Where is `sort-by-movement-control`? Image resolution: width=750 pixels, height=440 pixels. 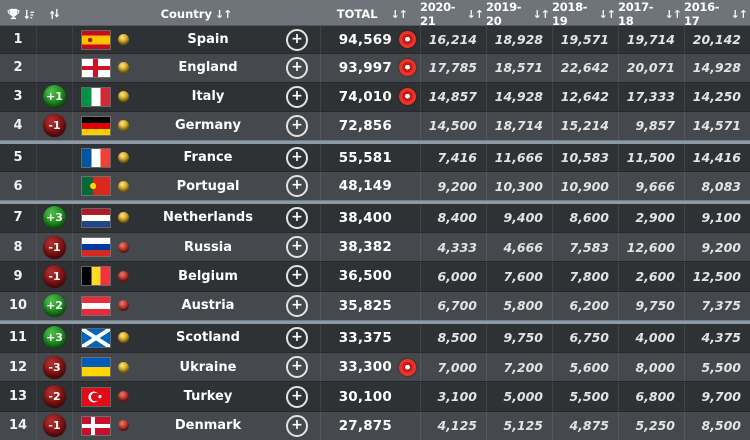 sort-by-movement-control is located at coordinates (54, 14).